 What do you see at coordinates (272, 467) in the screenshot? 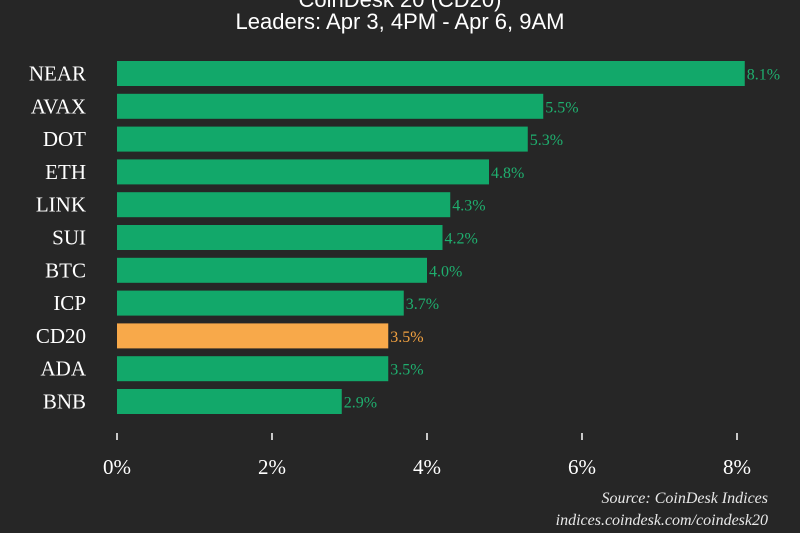
I see `x-tick-label-2: 2%` at bounding box center [272, 467].